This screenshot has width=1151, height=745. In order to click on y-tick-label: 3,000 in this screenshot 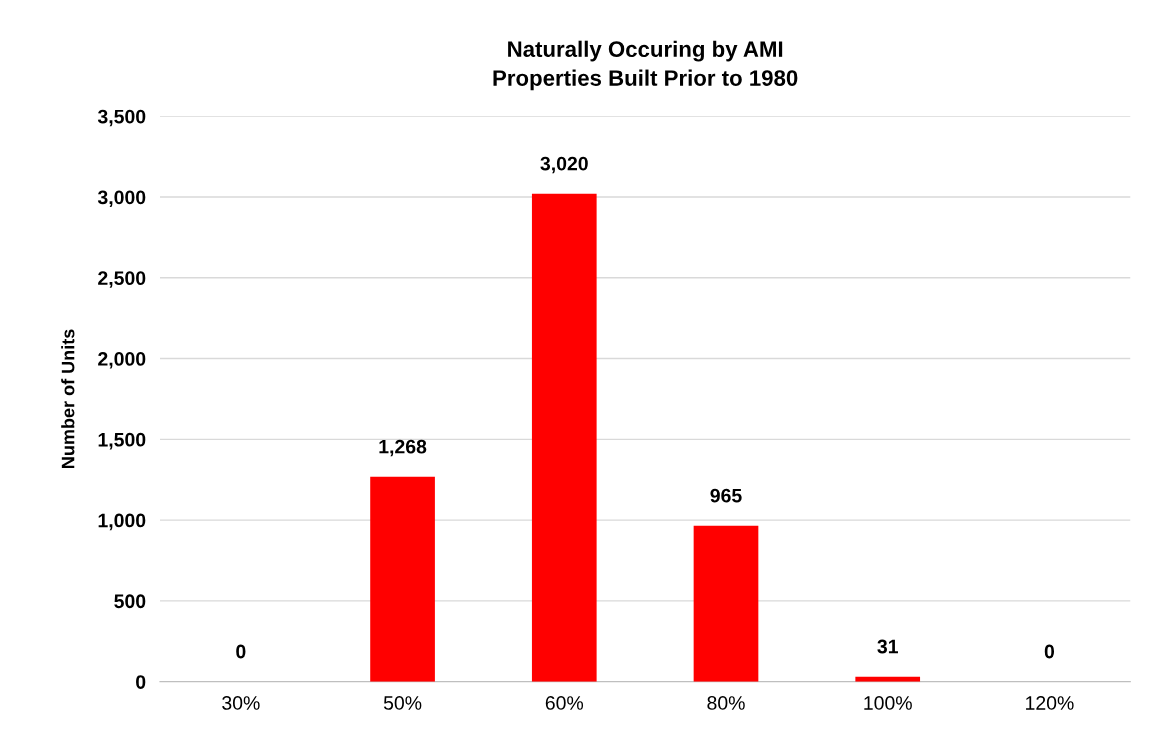, I will do `click(121, 199)`.